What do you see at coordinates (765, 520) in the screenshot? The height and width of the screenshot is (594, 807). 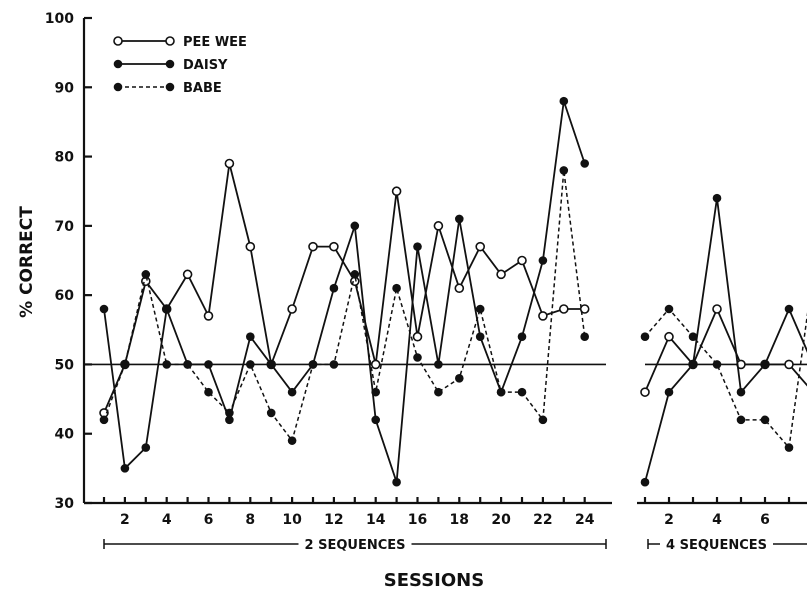 I see `x-tick-label: 6` at bounding box center [765, 520].